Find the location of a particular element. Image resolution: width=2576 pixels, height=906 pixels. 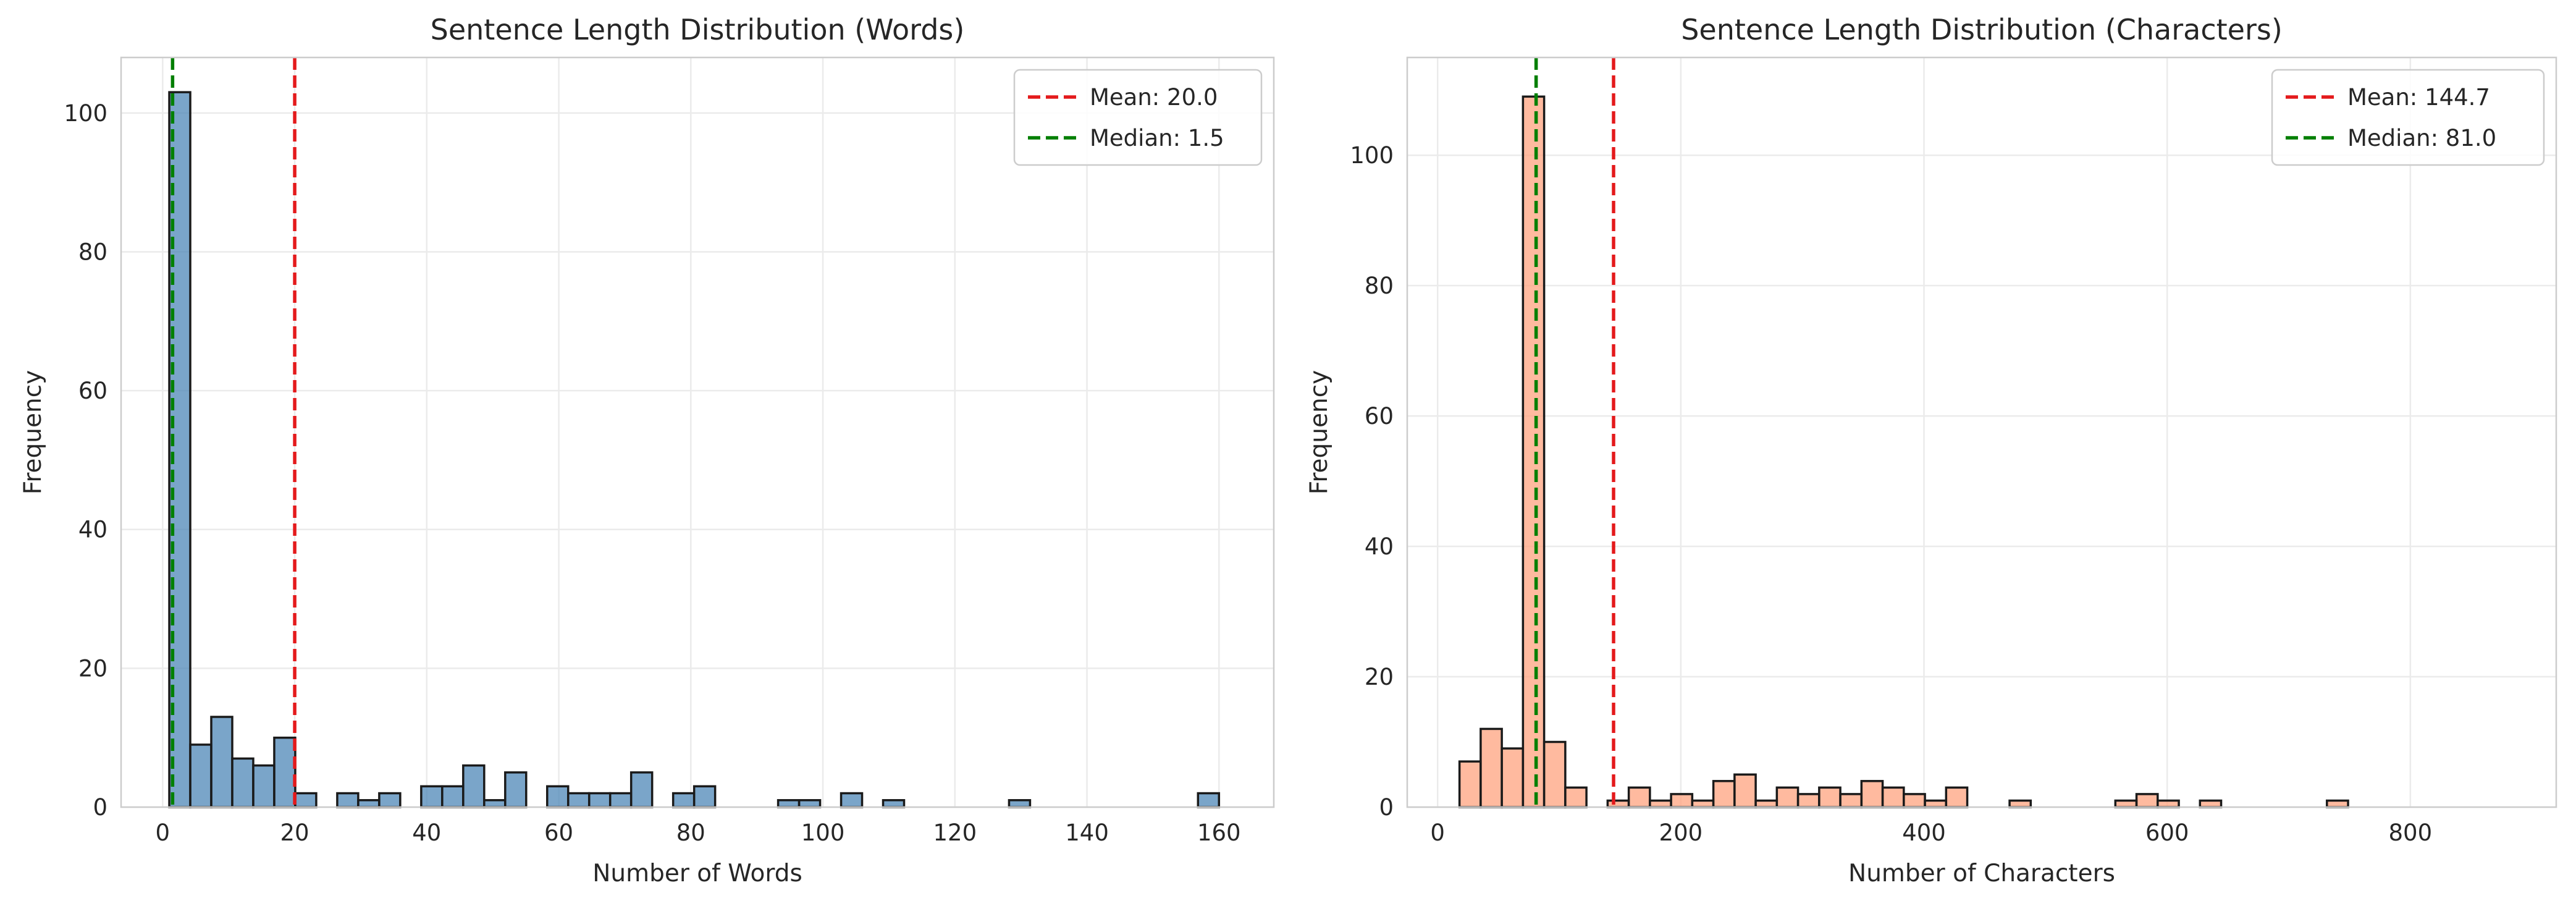

y-tick-label: 60 is located at coordinates (1379, 416).